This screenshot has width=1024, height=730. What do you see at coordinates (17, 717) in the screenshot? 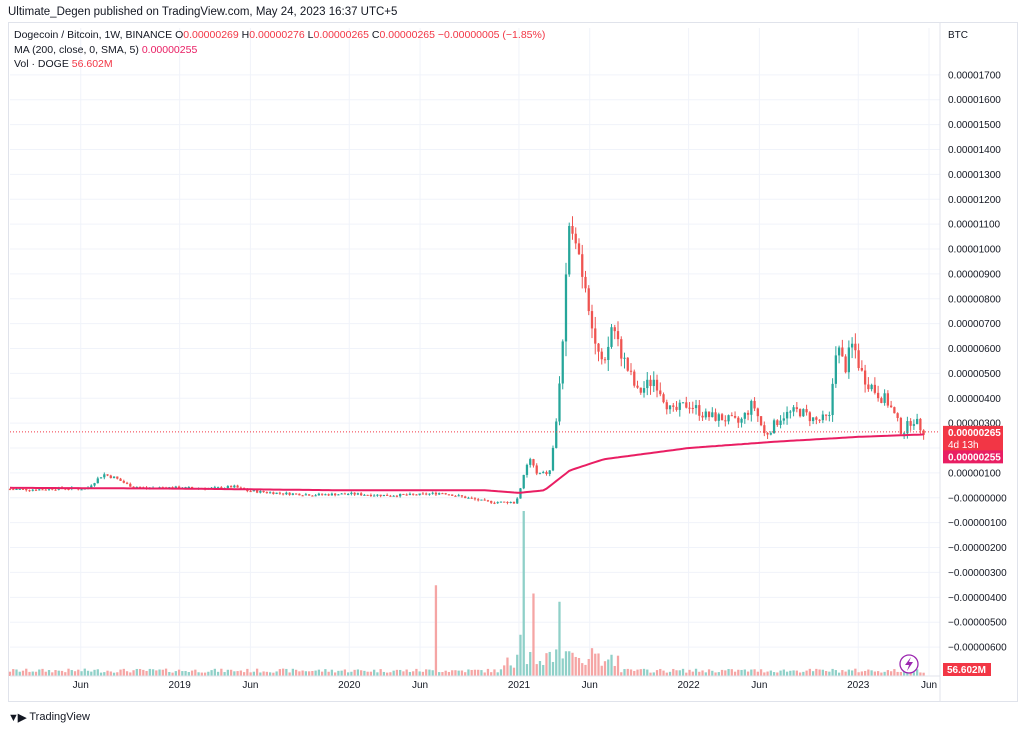
I see `tradingview-logo-icon: ▼▶` at bounding box center [17, 717].